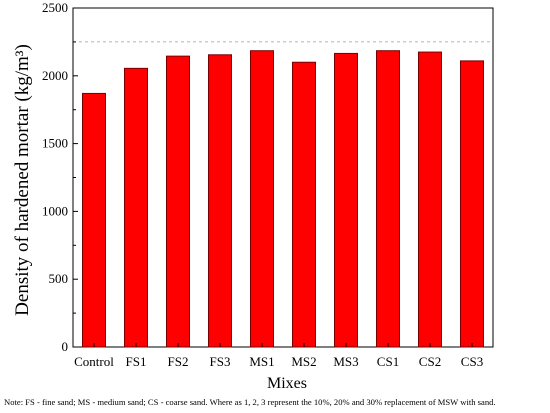 This screenshot has height=413, width=550. I want to click on y-tick-labels: 0 500 1000 1500 2000 2500, so click(60, 177).